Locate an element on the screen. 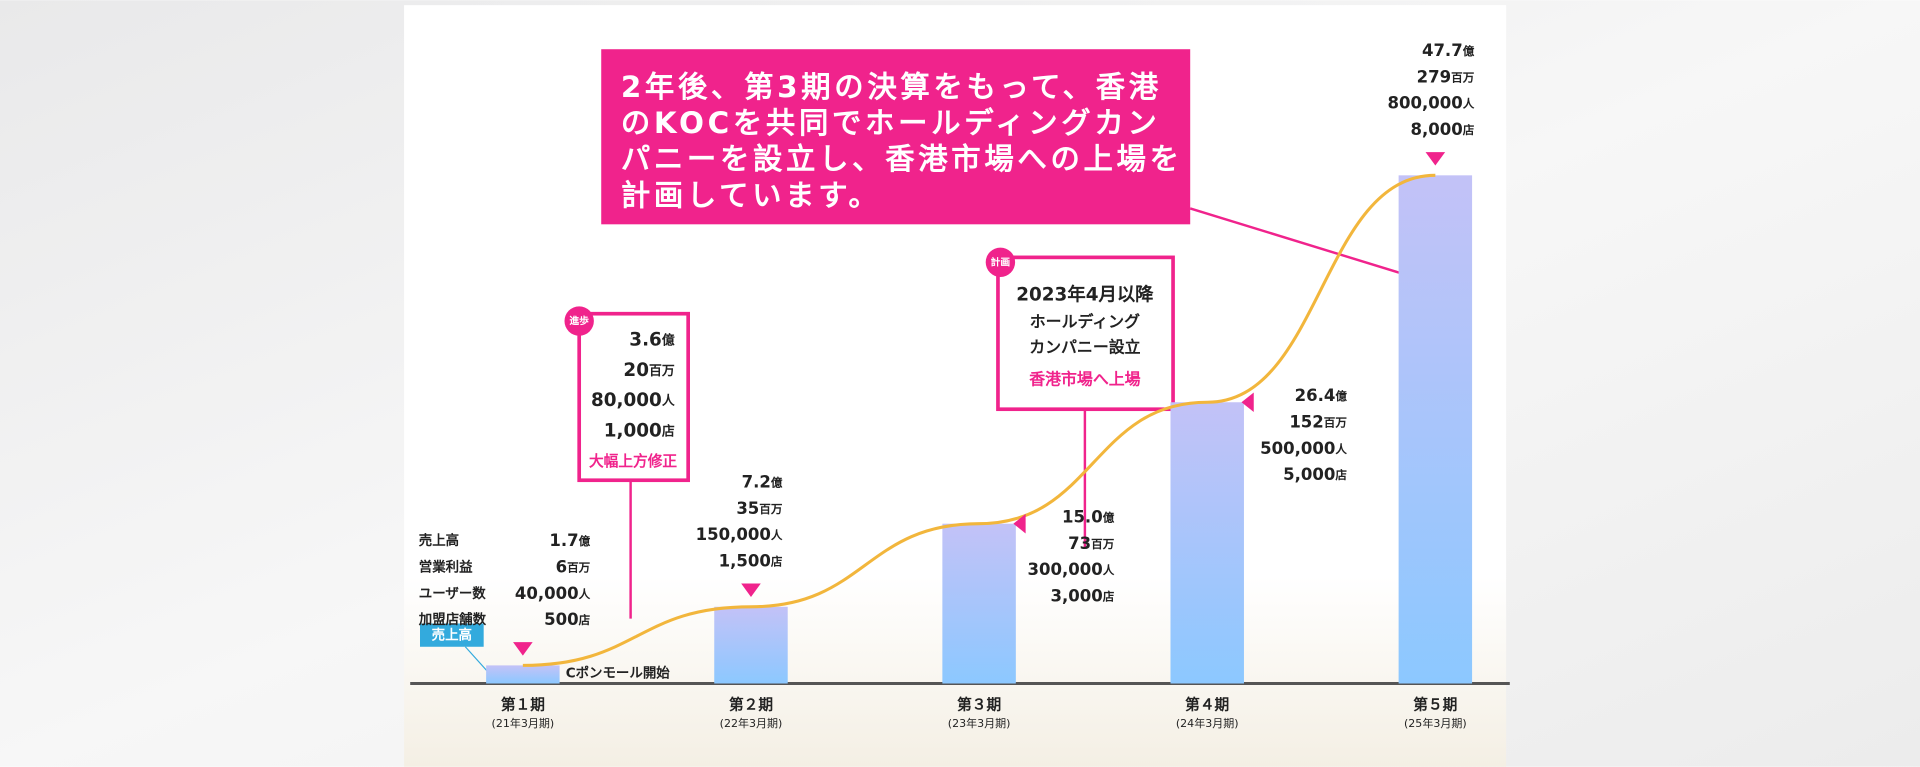 This screenshot has width=1920, height=767. x-tick-sublabel: (24年3月期) is located at coordinates (1207, 723).